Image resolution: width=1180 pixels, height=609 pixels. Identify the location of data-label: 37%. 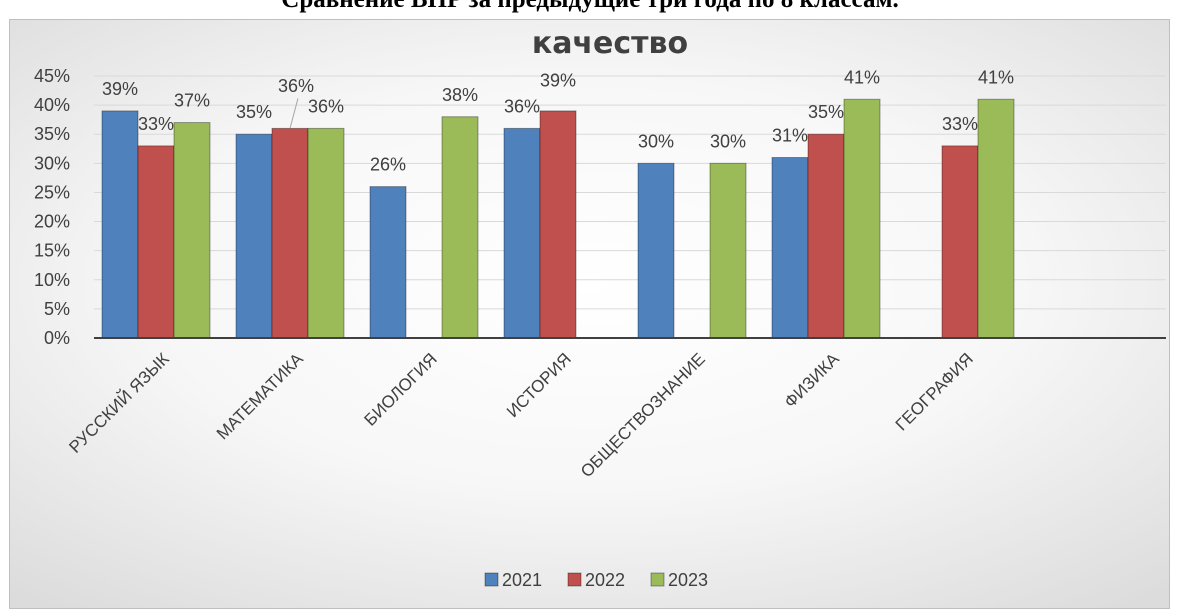
(192, 101).